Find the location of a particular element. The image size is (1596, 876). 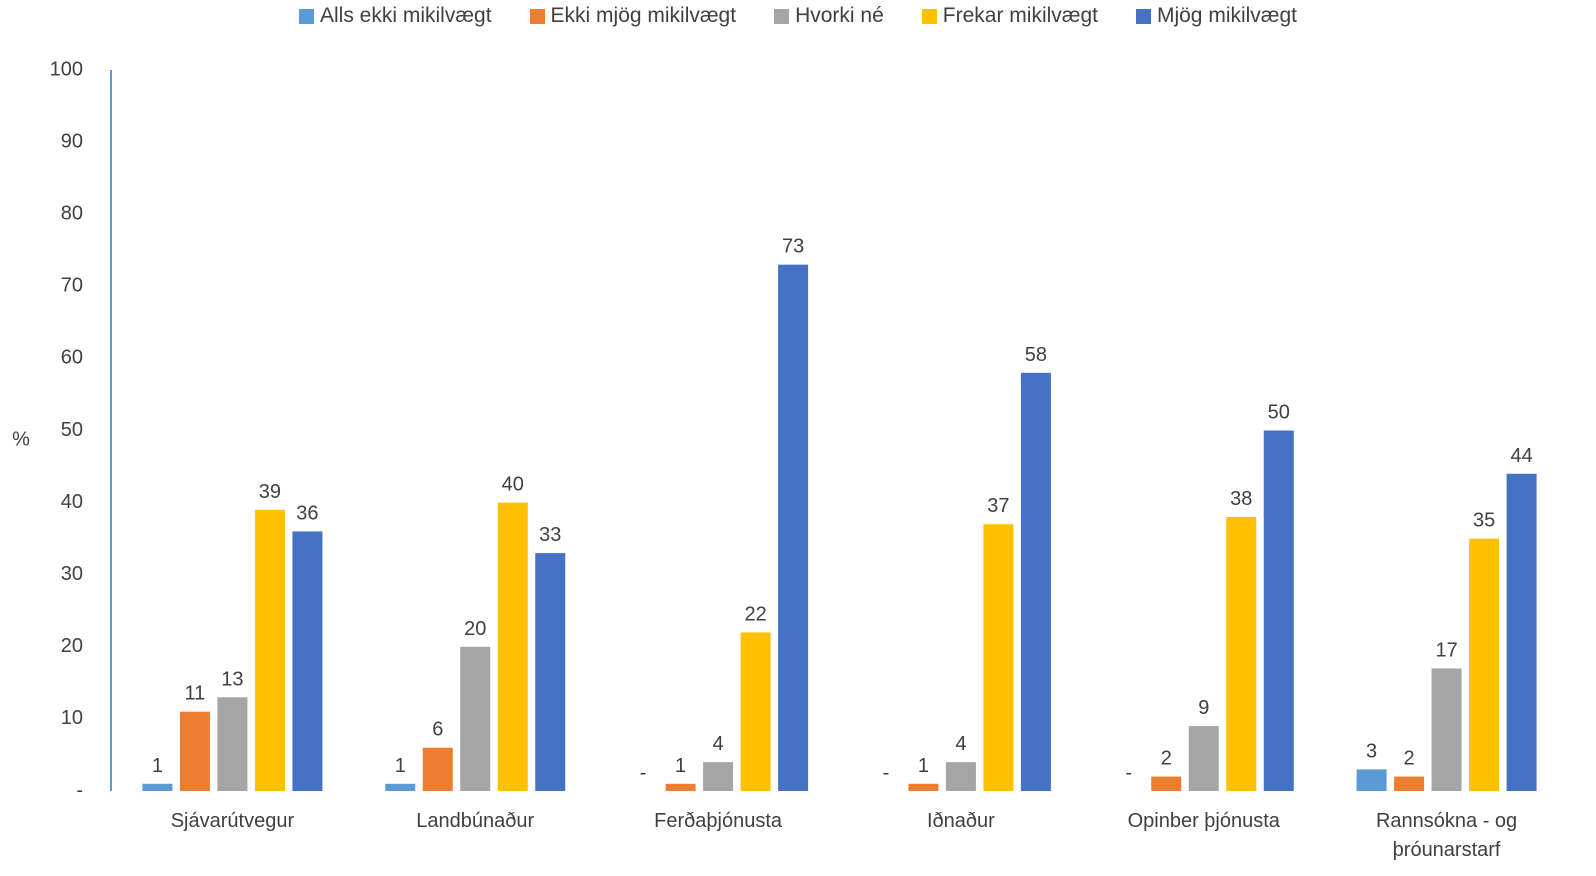

legend-item: Frekar mikilvægt is located at coordinates (1009, 16).